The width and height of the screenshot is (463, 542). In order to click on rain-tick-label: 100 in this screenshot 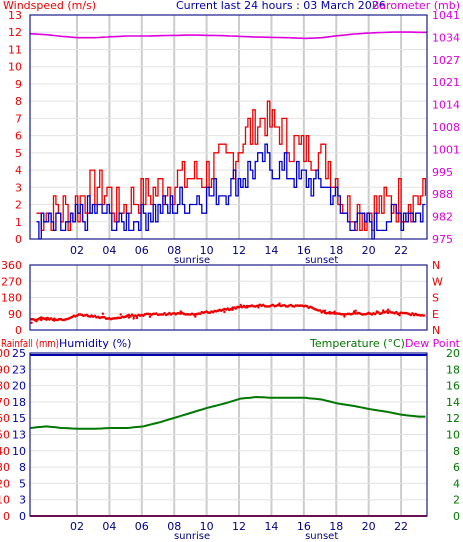, I will do `click(5, 353)`.